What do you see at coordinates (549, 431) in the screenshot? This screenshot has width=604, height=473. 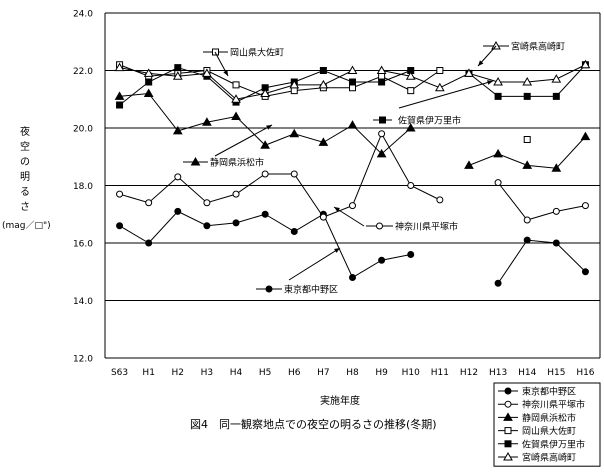 I see `legend-label: 岡山県大佐町` at bounding box center [549, 431].